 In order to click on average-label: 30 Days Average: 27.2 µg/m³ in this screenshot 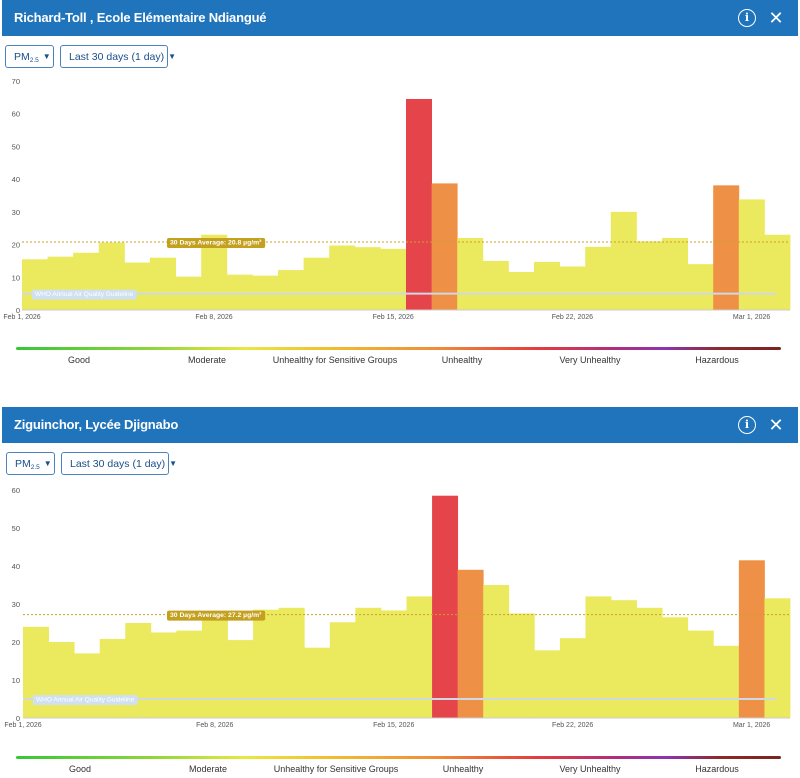, I will do `click(216, 615)`.